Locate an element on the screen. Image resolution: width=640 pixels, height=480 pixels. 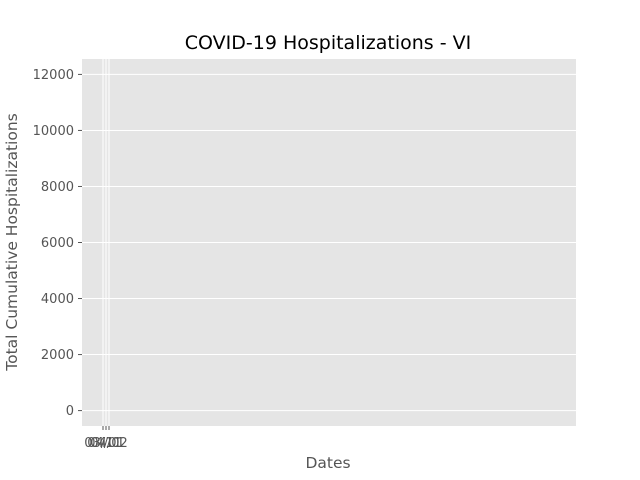
chart-title: COVID-19 Hospitalizations - VI is located at coordinates (328, 43).